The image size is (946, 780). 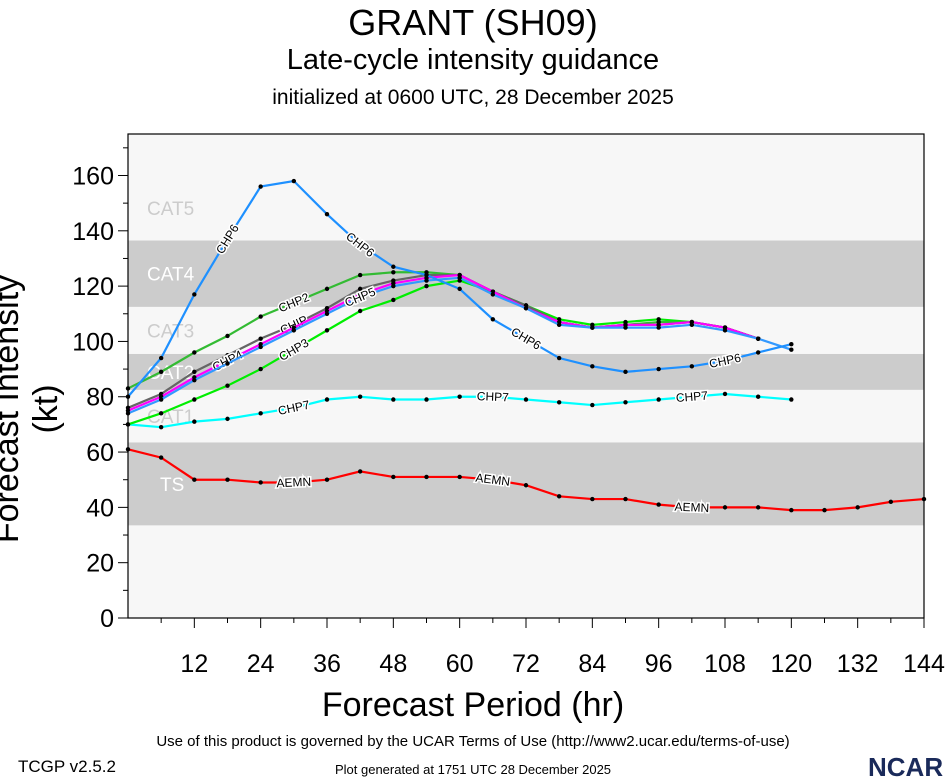 I want to click on series-line-chp2, so click(x=443, y=330).